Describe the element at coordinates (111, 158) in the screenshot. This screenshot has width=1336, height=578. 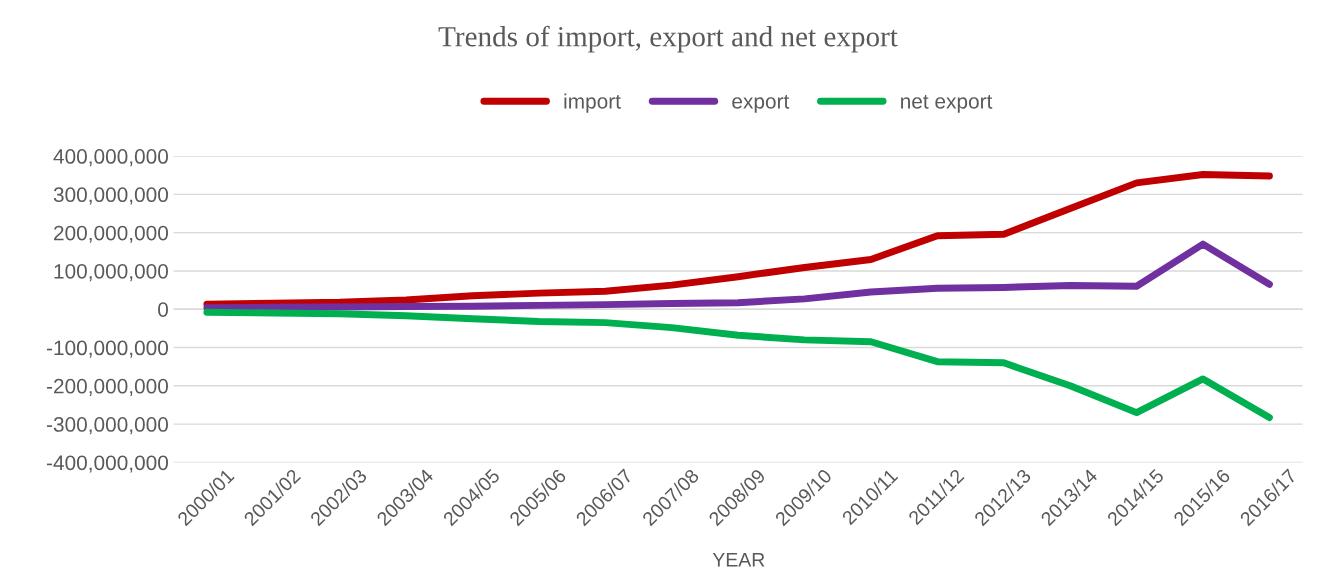
I see `y-tick-label: 400,000,000` at that location.